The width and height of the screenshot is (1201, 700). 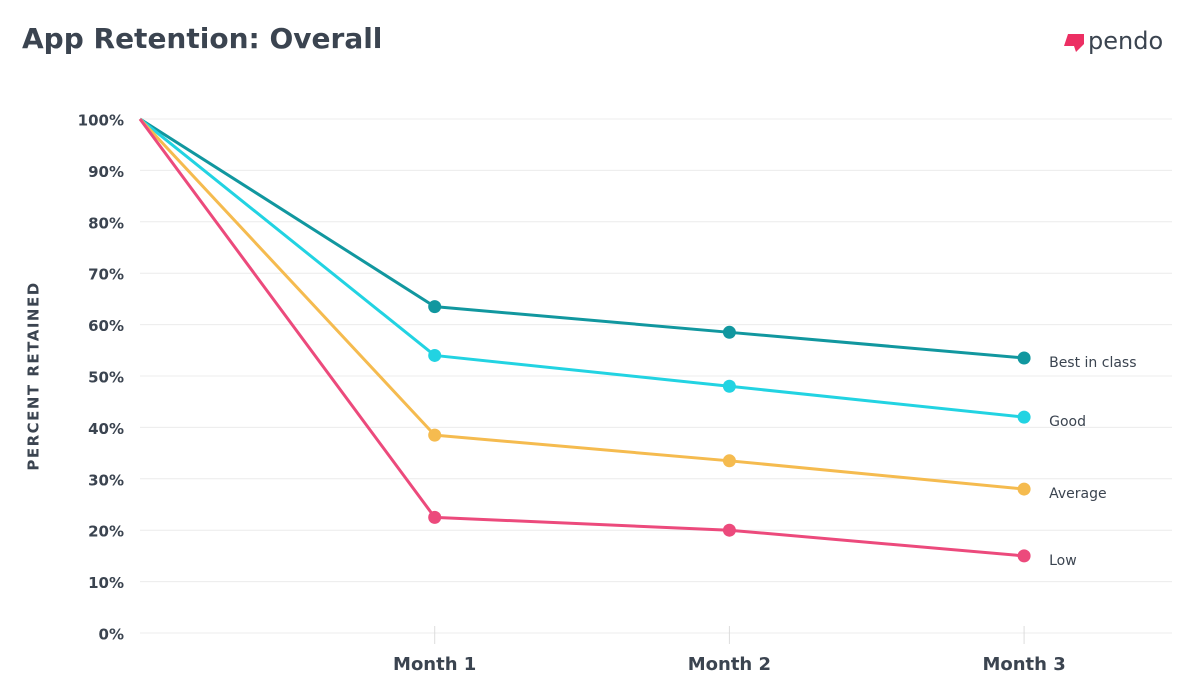 I want to click on y-tick-label: 0%, so click(x=111, y=635).